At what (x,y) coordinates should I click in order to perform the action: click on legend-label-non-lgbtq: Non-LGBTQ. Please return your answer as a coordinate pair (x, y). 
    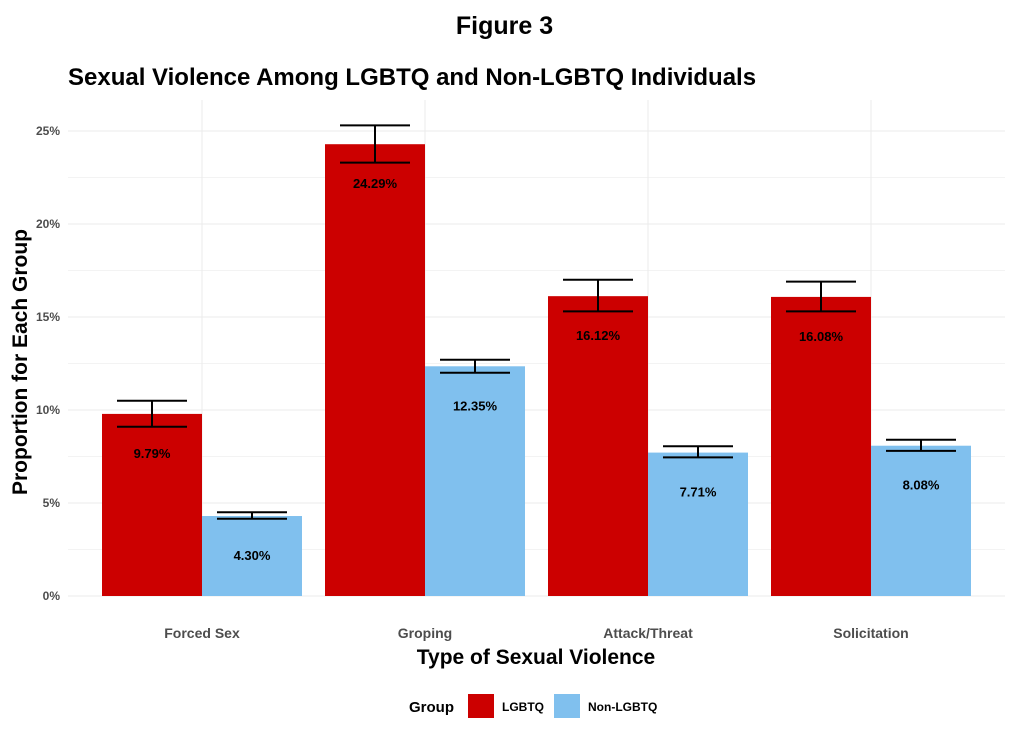
    Looking at the image, I should click on (622, 707).